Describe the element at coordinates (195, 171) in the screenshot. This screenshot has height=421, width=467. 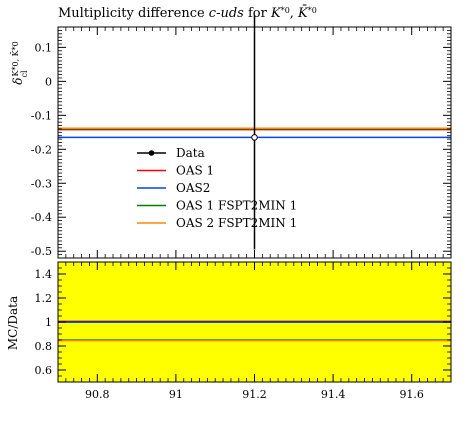
I see `legend-label: OAS 1` at that location.